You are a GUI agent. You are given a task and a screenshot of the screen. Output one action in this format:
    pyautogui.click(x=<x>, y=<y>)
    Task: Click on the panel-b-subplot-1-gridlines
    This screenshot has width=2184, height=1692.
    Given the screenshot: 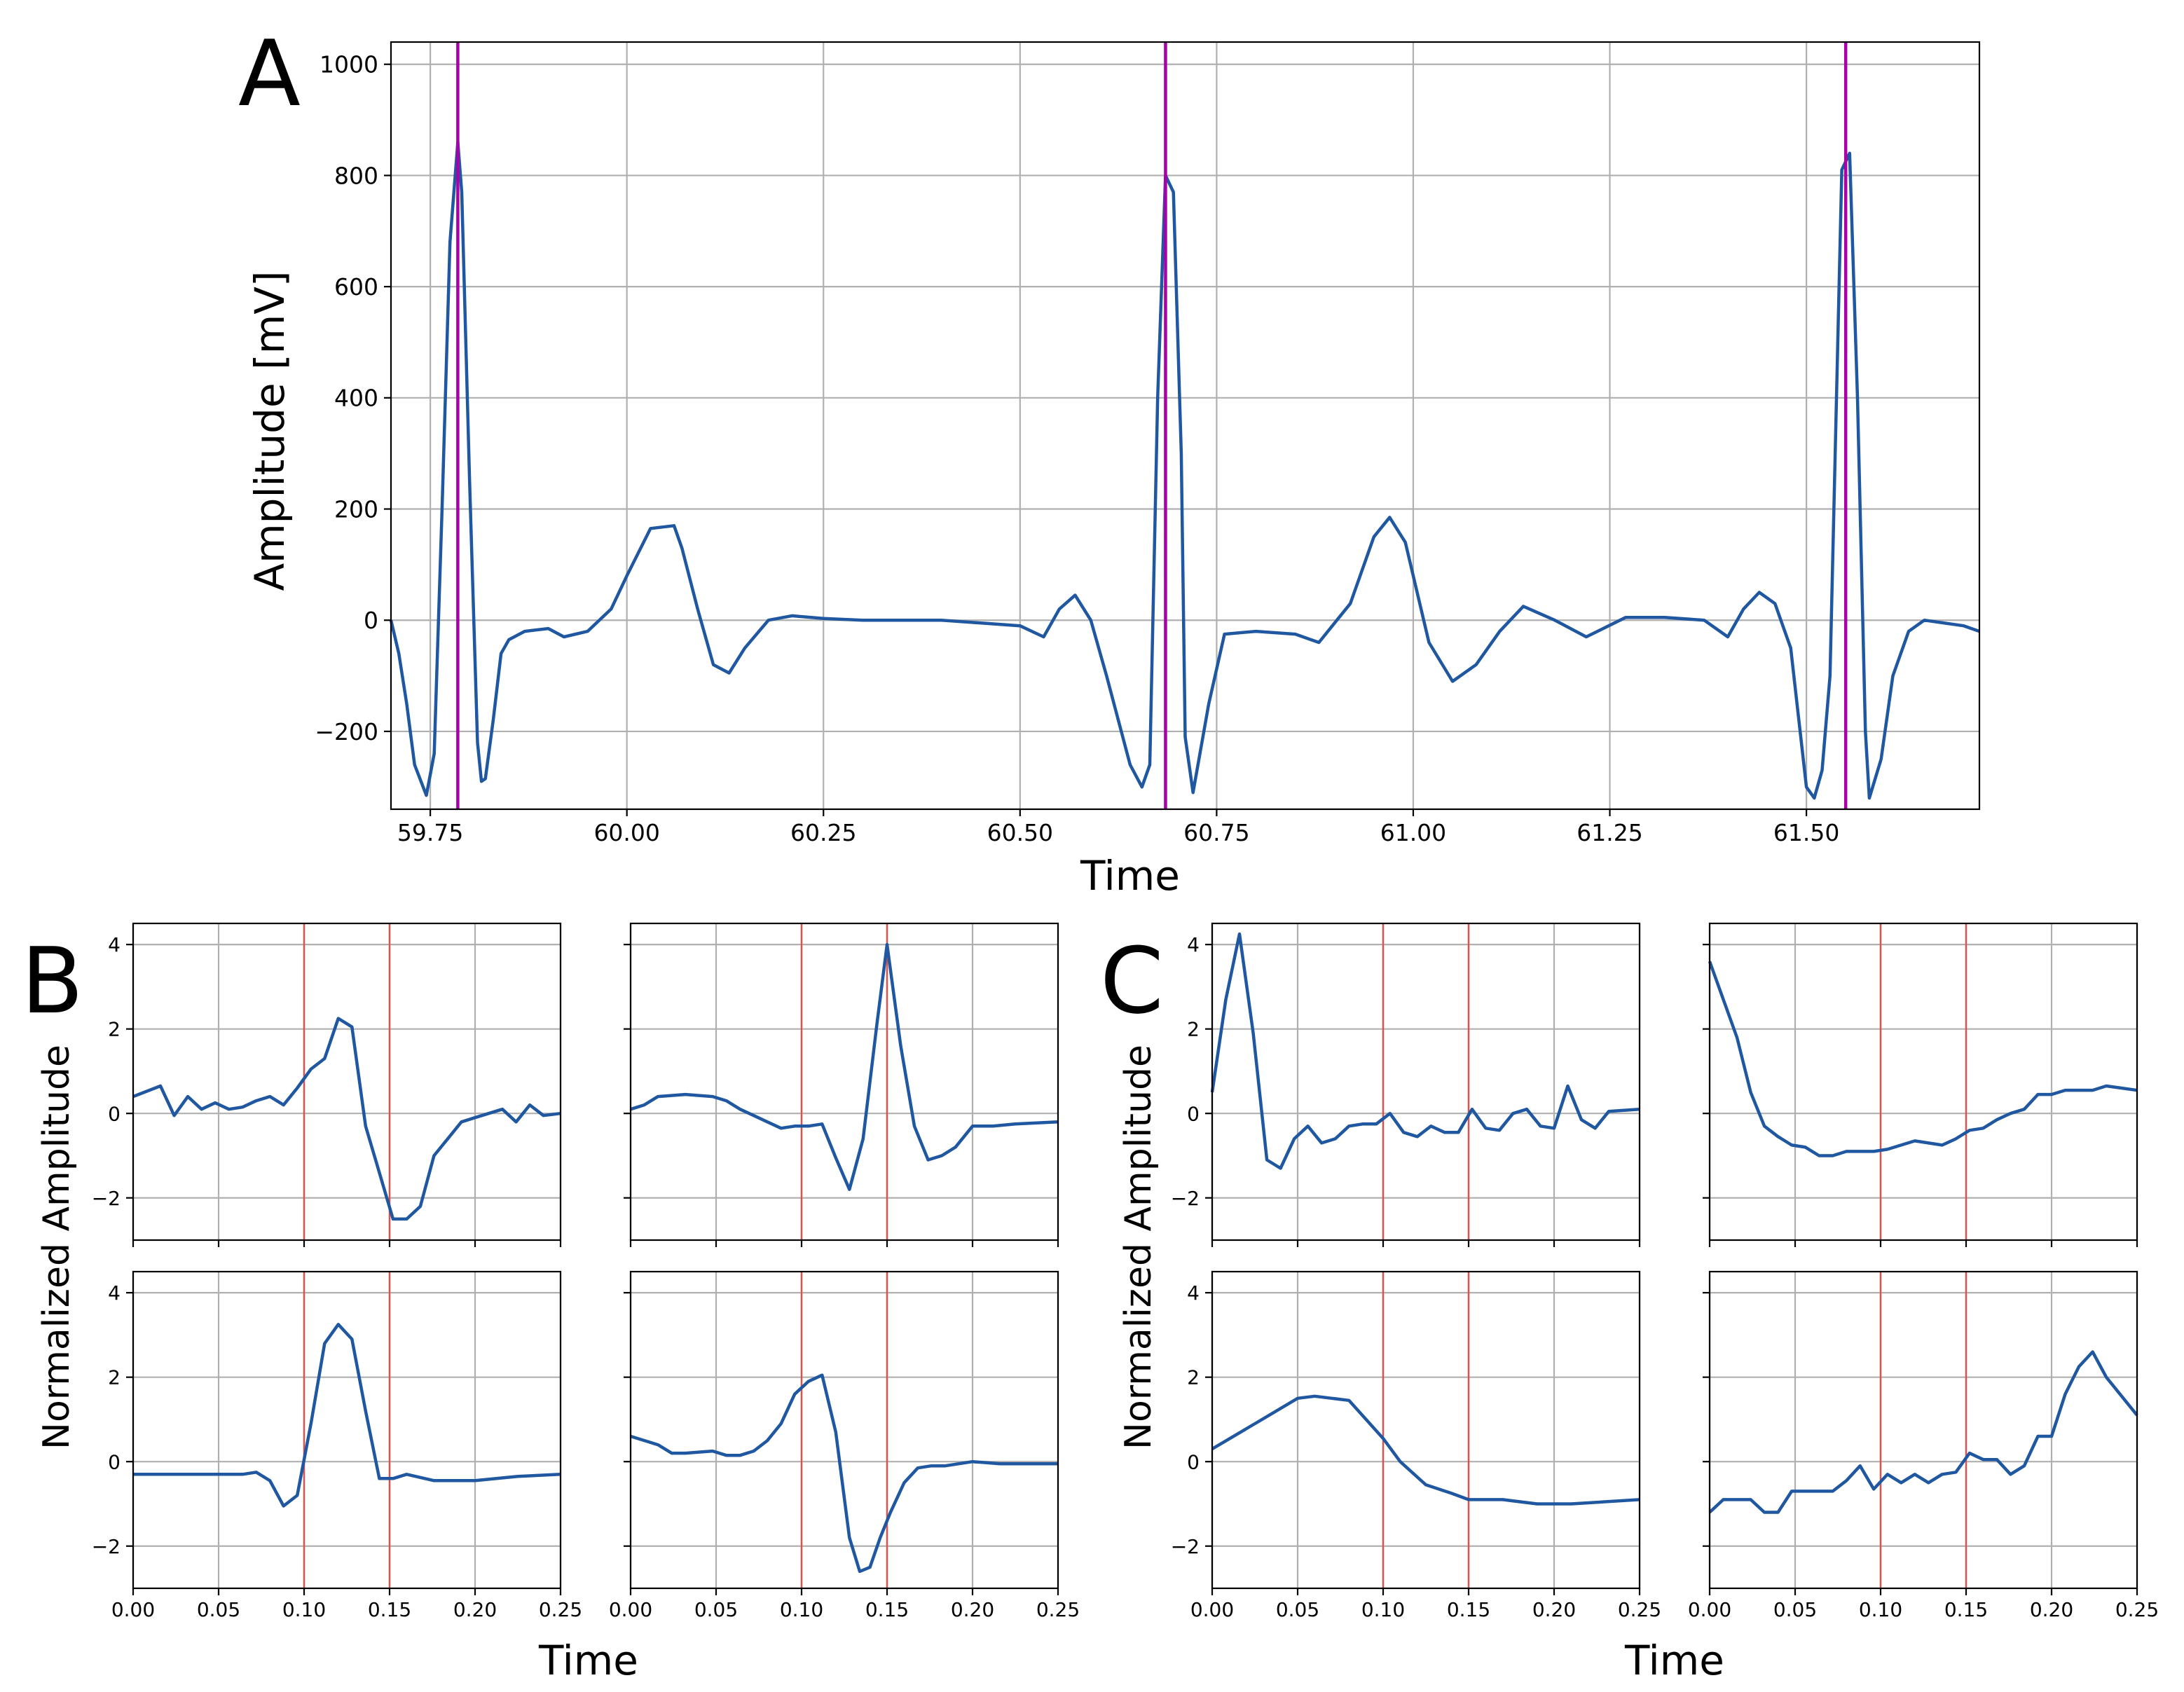 What is the action you would take?
    pyautogui.click(x=347, y=1081)
    